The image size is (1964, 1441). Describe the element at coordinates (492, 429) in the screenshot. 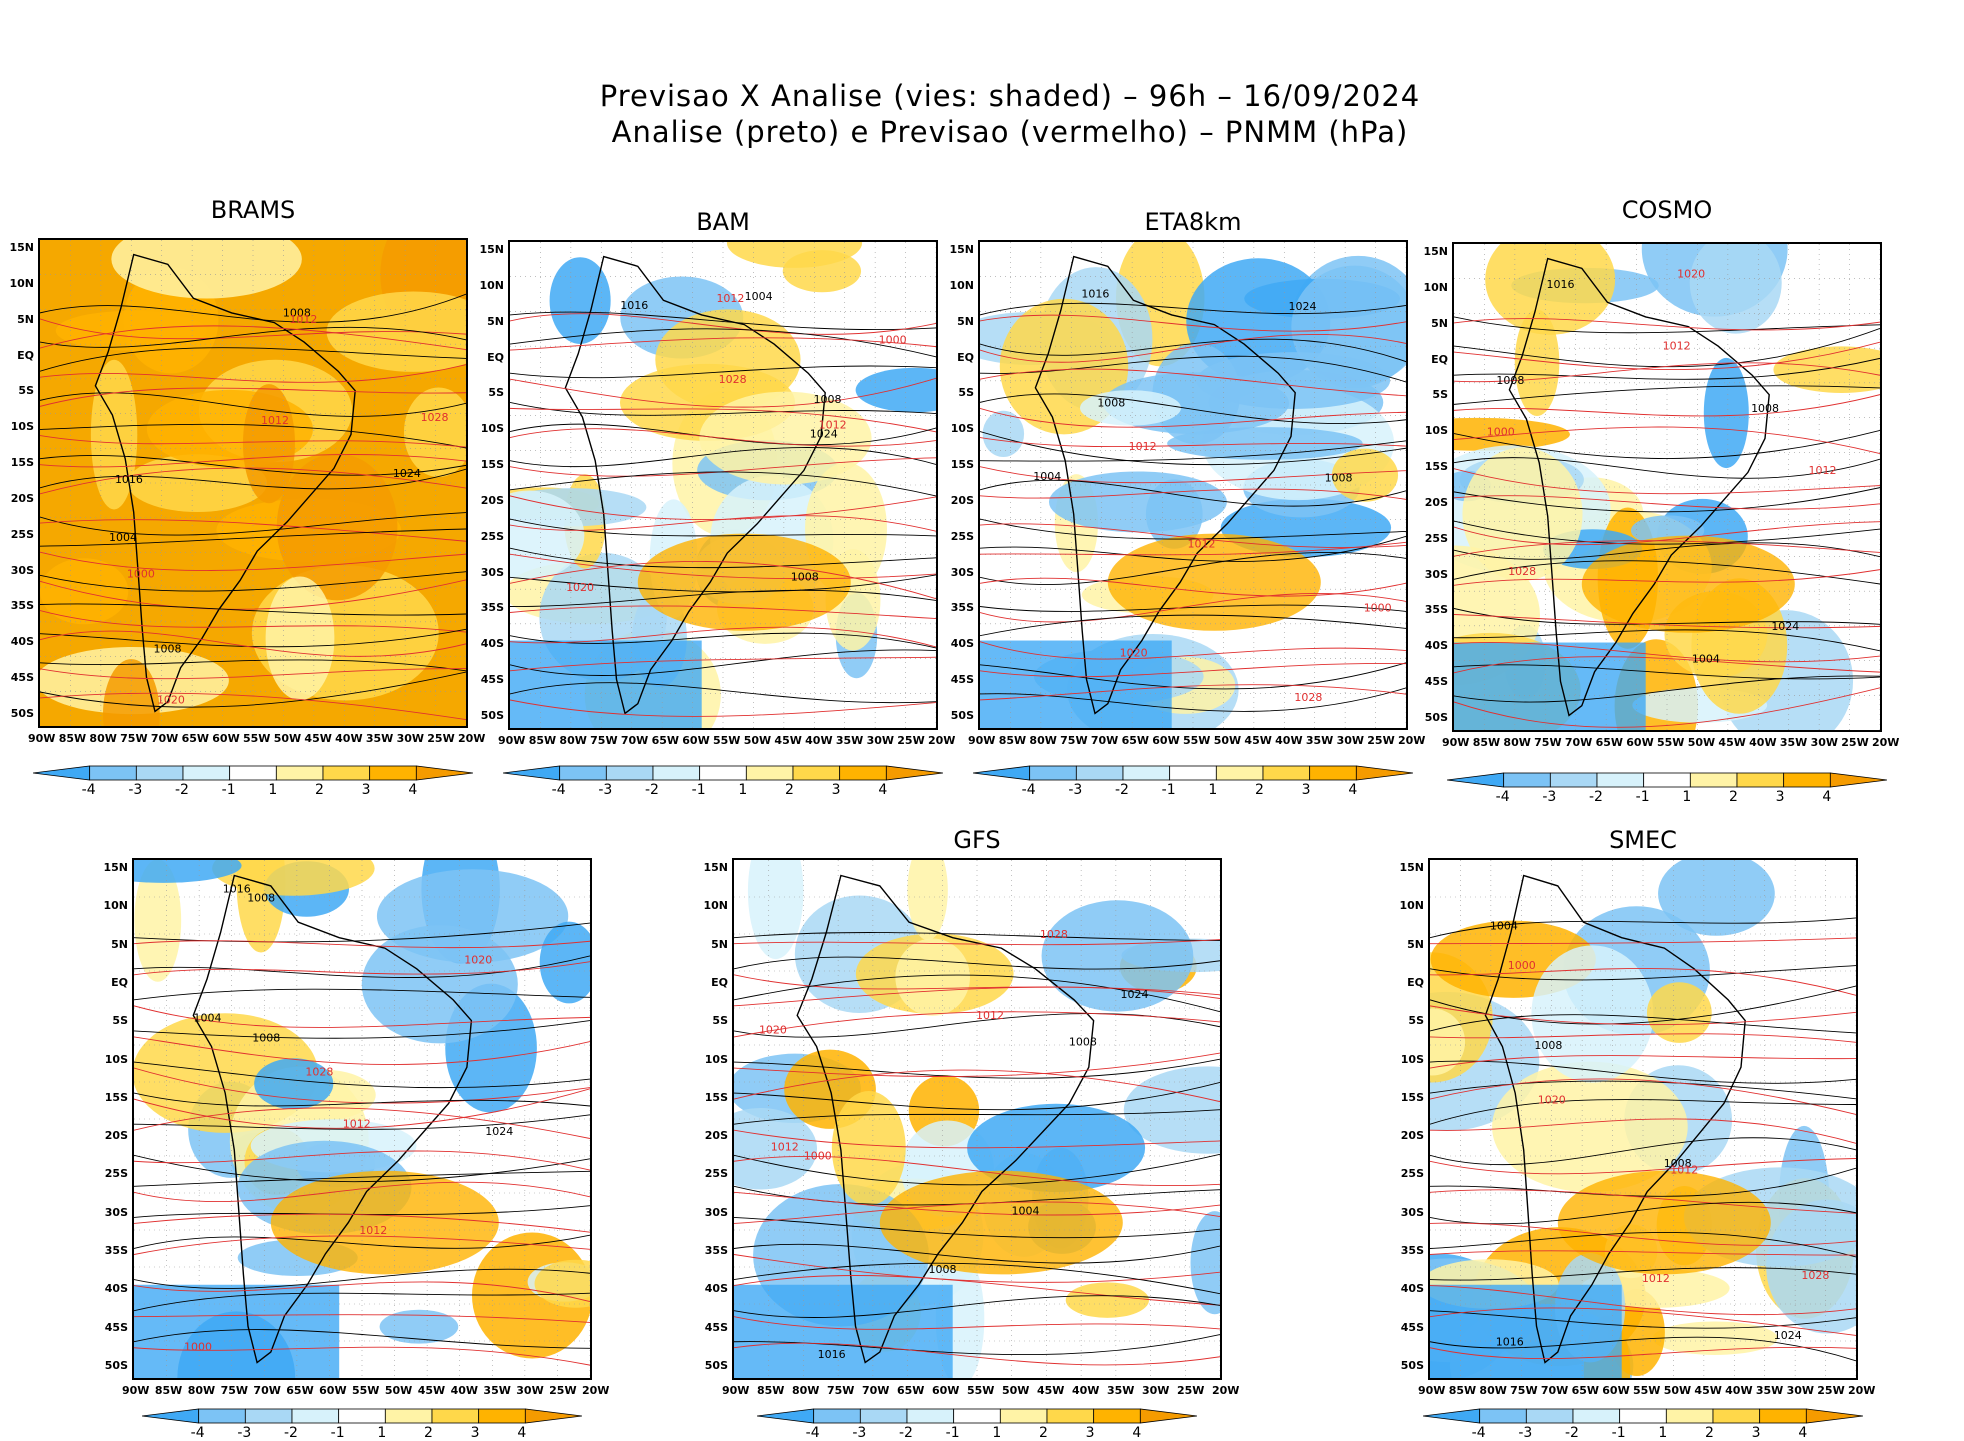

I see `latitude-label: 10S` at that location.